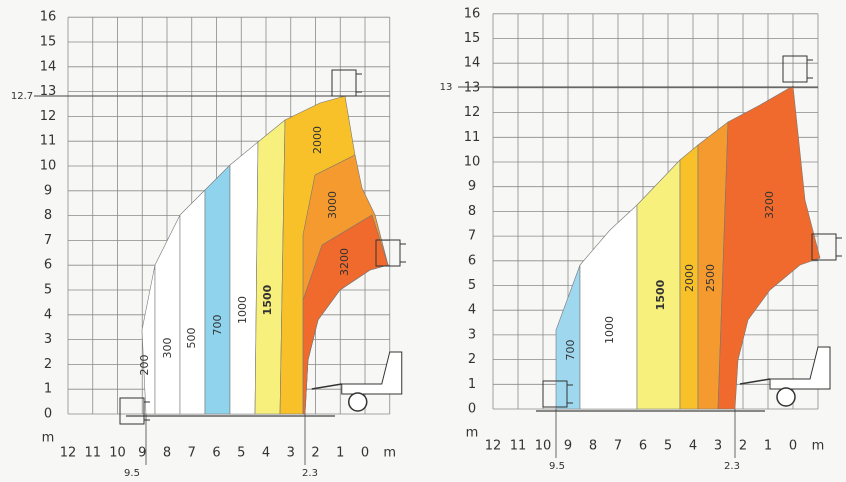 This screenshot has height=482, width=846. Describe the element at coordinates (167, 348) in the screenshot. I see `zone-label: 300` at that location.